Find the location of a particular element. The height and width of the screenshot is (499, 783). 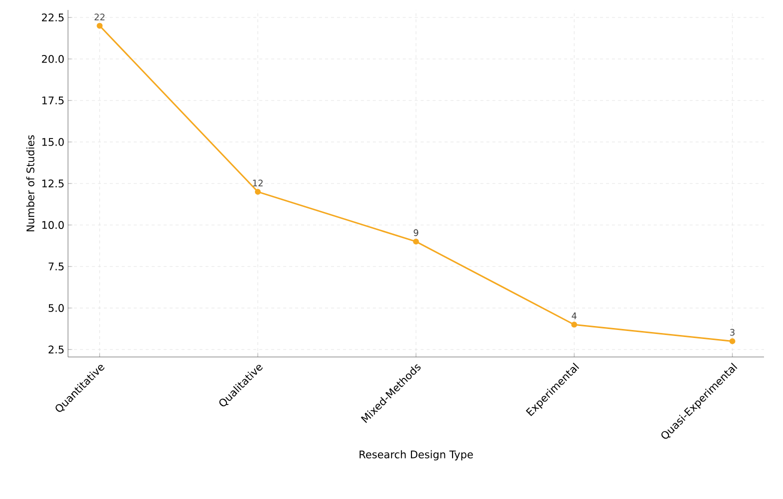

data-label: 22 is located at coordinates (99, 17).